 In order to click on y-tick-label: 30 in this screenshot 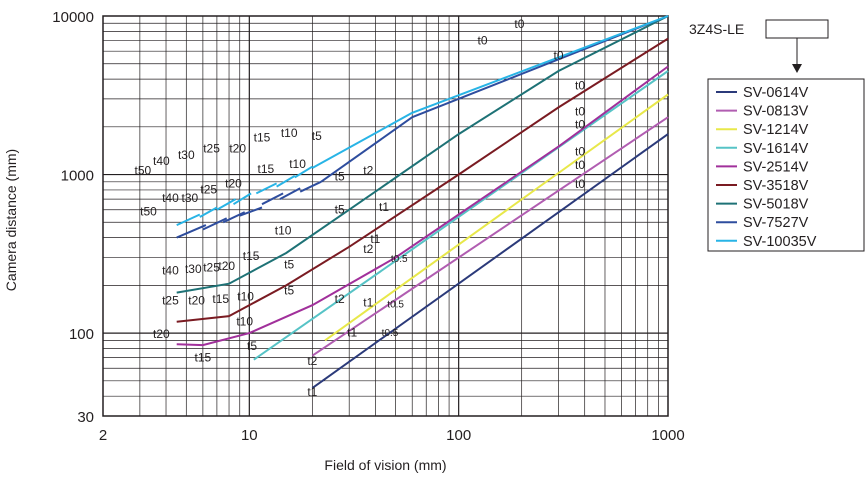, I will do `click(85, 417)`.